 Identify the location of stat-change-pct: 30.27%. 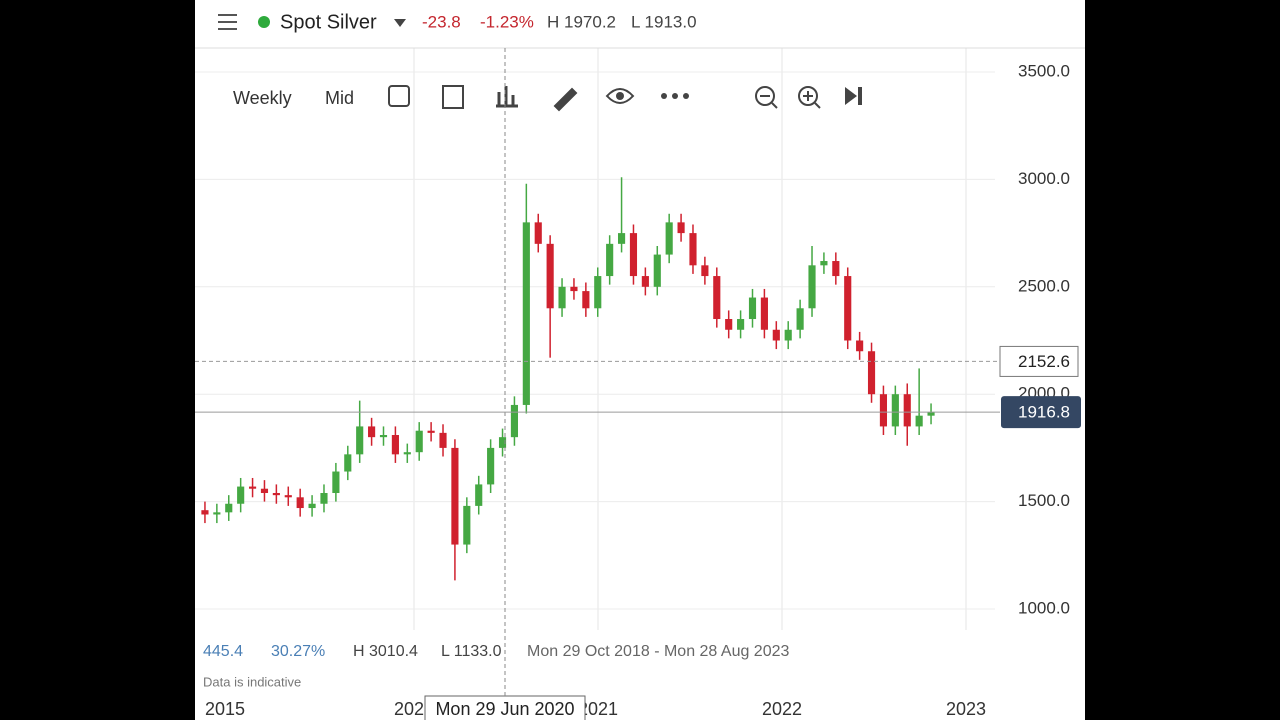
(298, 651).